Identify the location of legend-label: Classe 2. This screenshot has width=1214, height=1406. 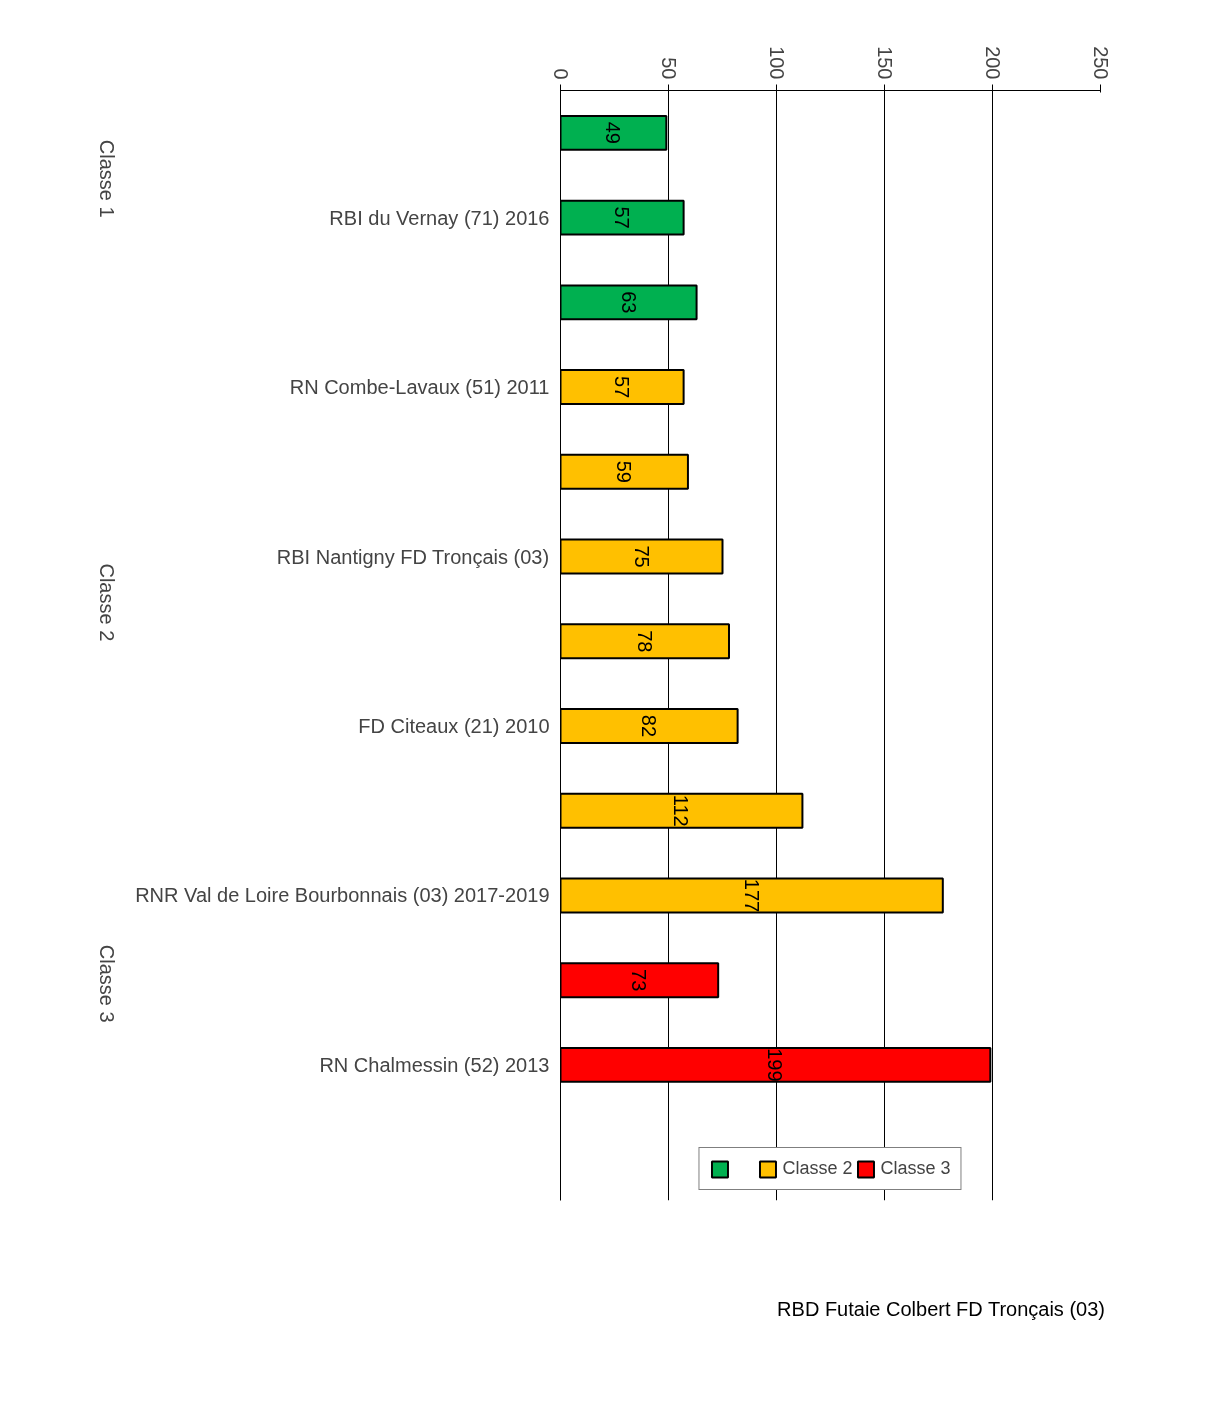
(817, 1168).